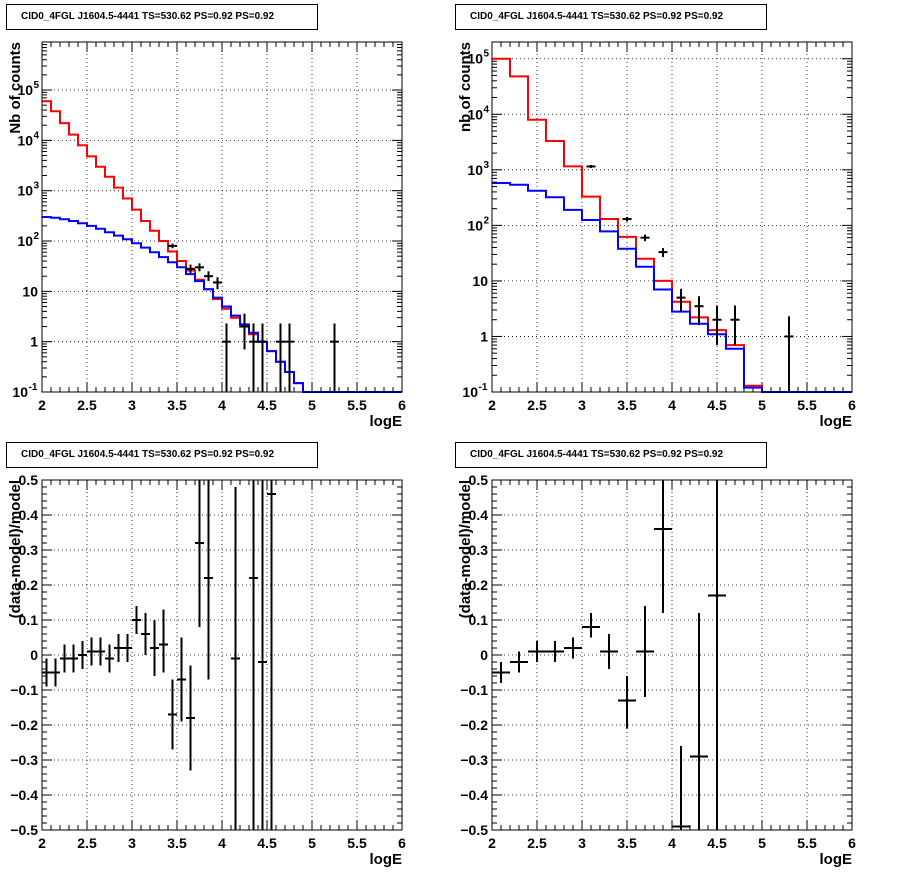  Describe the element at coordinates (474, 690) in the screenshot. I see `y-tick-label: −0.1` at that location.